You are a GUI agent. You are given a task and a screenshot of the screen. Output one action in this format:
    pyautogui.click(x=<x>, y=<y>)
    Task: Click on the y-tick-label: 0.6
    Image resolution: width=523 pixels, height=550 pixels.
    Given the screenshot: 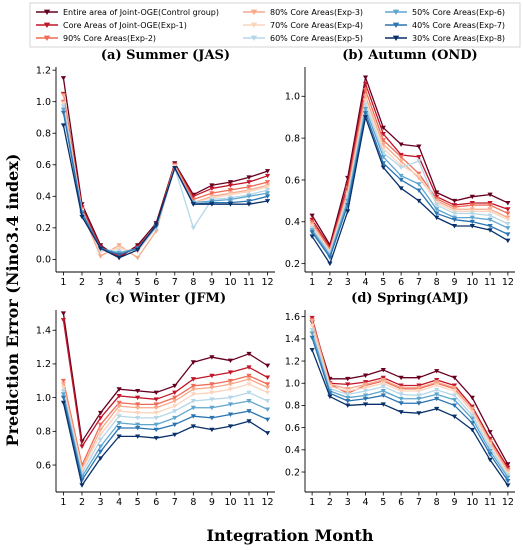 What is the action you would take?
    pyautogui.click(x=292, y=428)
    